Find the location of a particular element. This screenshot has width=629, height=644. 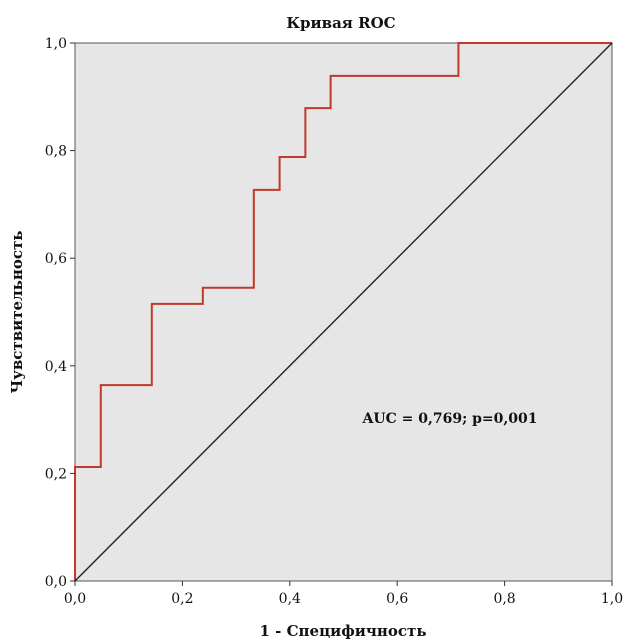

y-tick-label: 0,6 is located at coordinates (56, 259).